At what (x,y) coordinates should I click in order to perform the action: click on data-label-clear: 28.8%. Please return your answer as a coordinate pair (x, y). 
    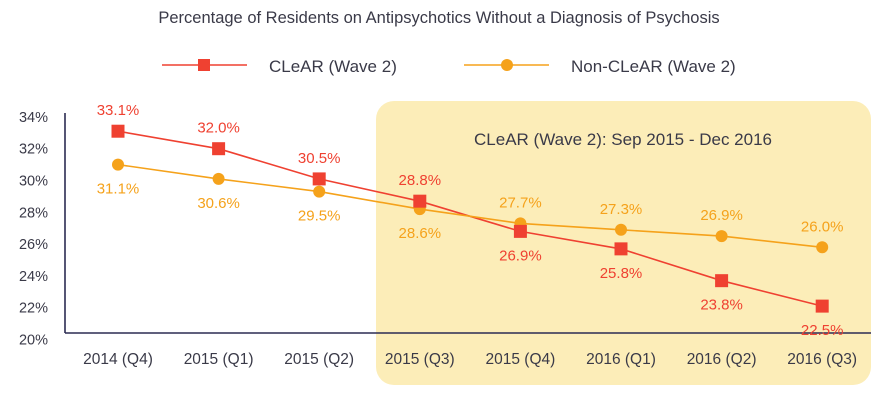
    Looking at the image, I should click on (420, 180).